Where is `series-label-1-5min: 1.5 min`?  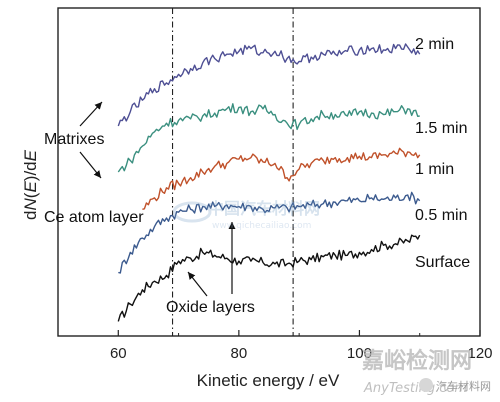
series-label-1-5min: 1.5 min is located at coordinates (441, 128).